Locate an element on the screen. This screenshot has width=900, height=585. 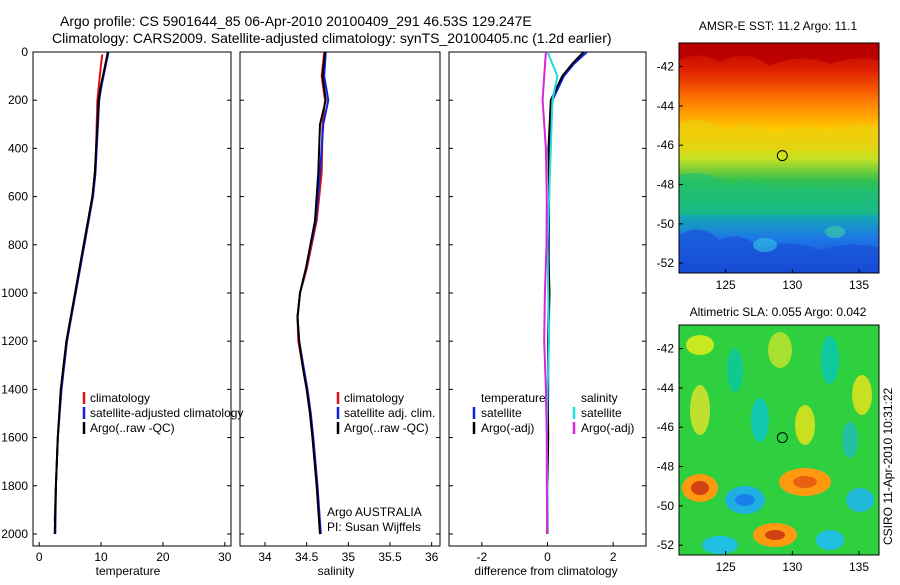
credit-org: Argo AUSTRALIA is located at coordinates (374, 512).